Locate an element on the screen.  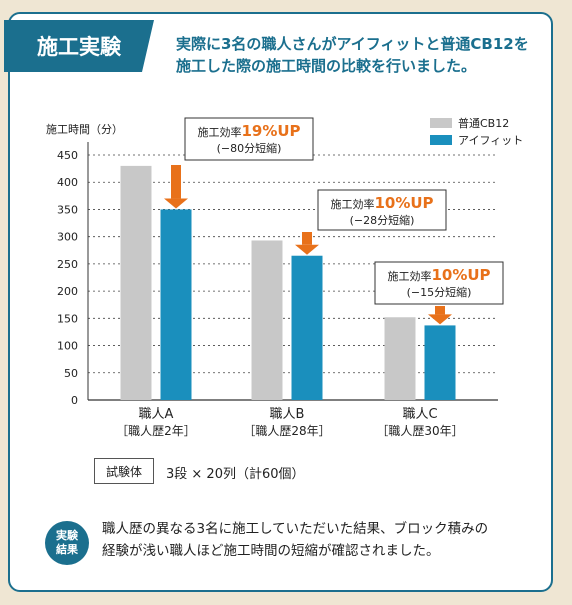
header-line-2: 施工した際の施工時間の比較を行いました。 is located at coordinates (326, 66).